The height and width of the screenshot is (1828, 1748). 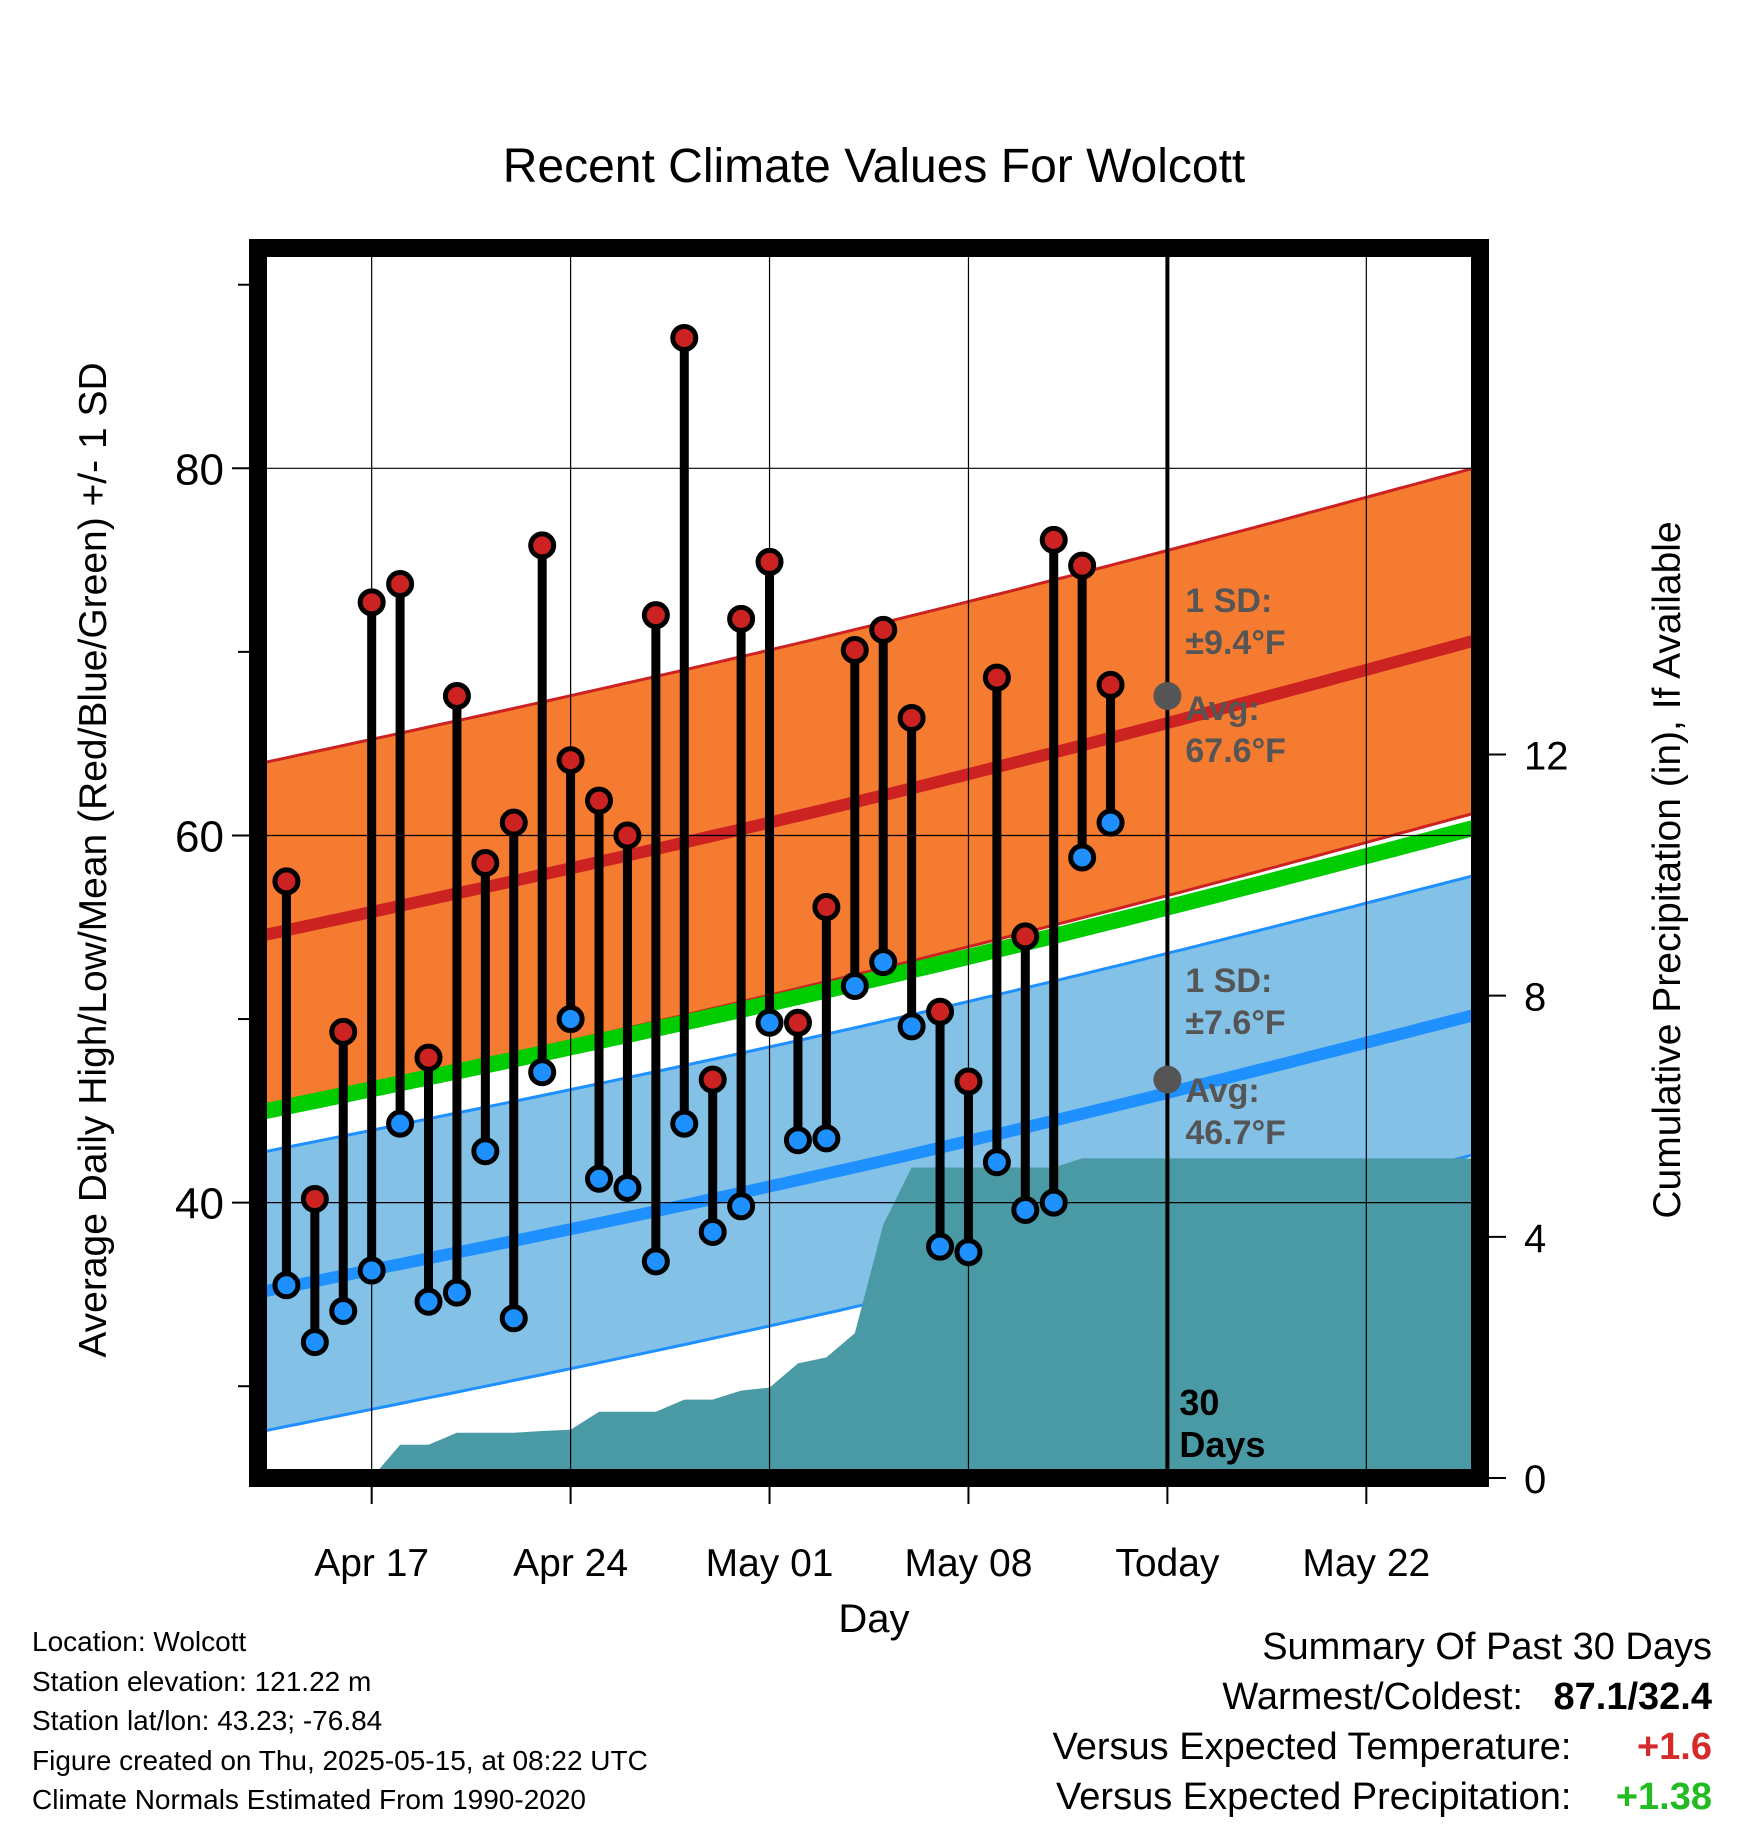 What do you see at coordinates (309, 1799) in the screenshot?
I see `normals-text: Climate Normals Estimated From 1990-2020` at bounding box center [309, 1799].